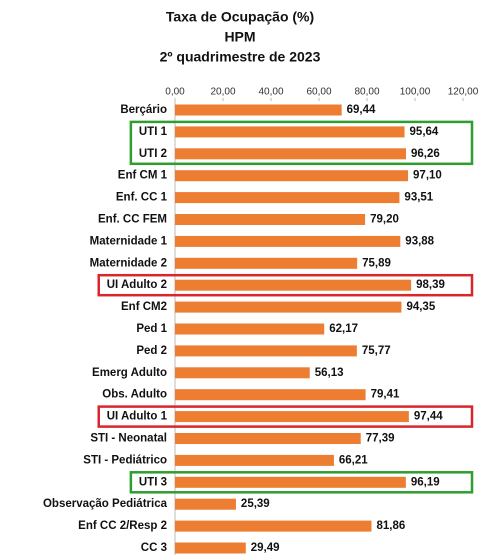  What do you see at coordinates (128, 439) in the screenshot?
I see `category-label: STI - Neonatal` at bounding box center [128, 439].